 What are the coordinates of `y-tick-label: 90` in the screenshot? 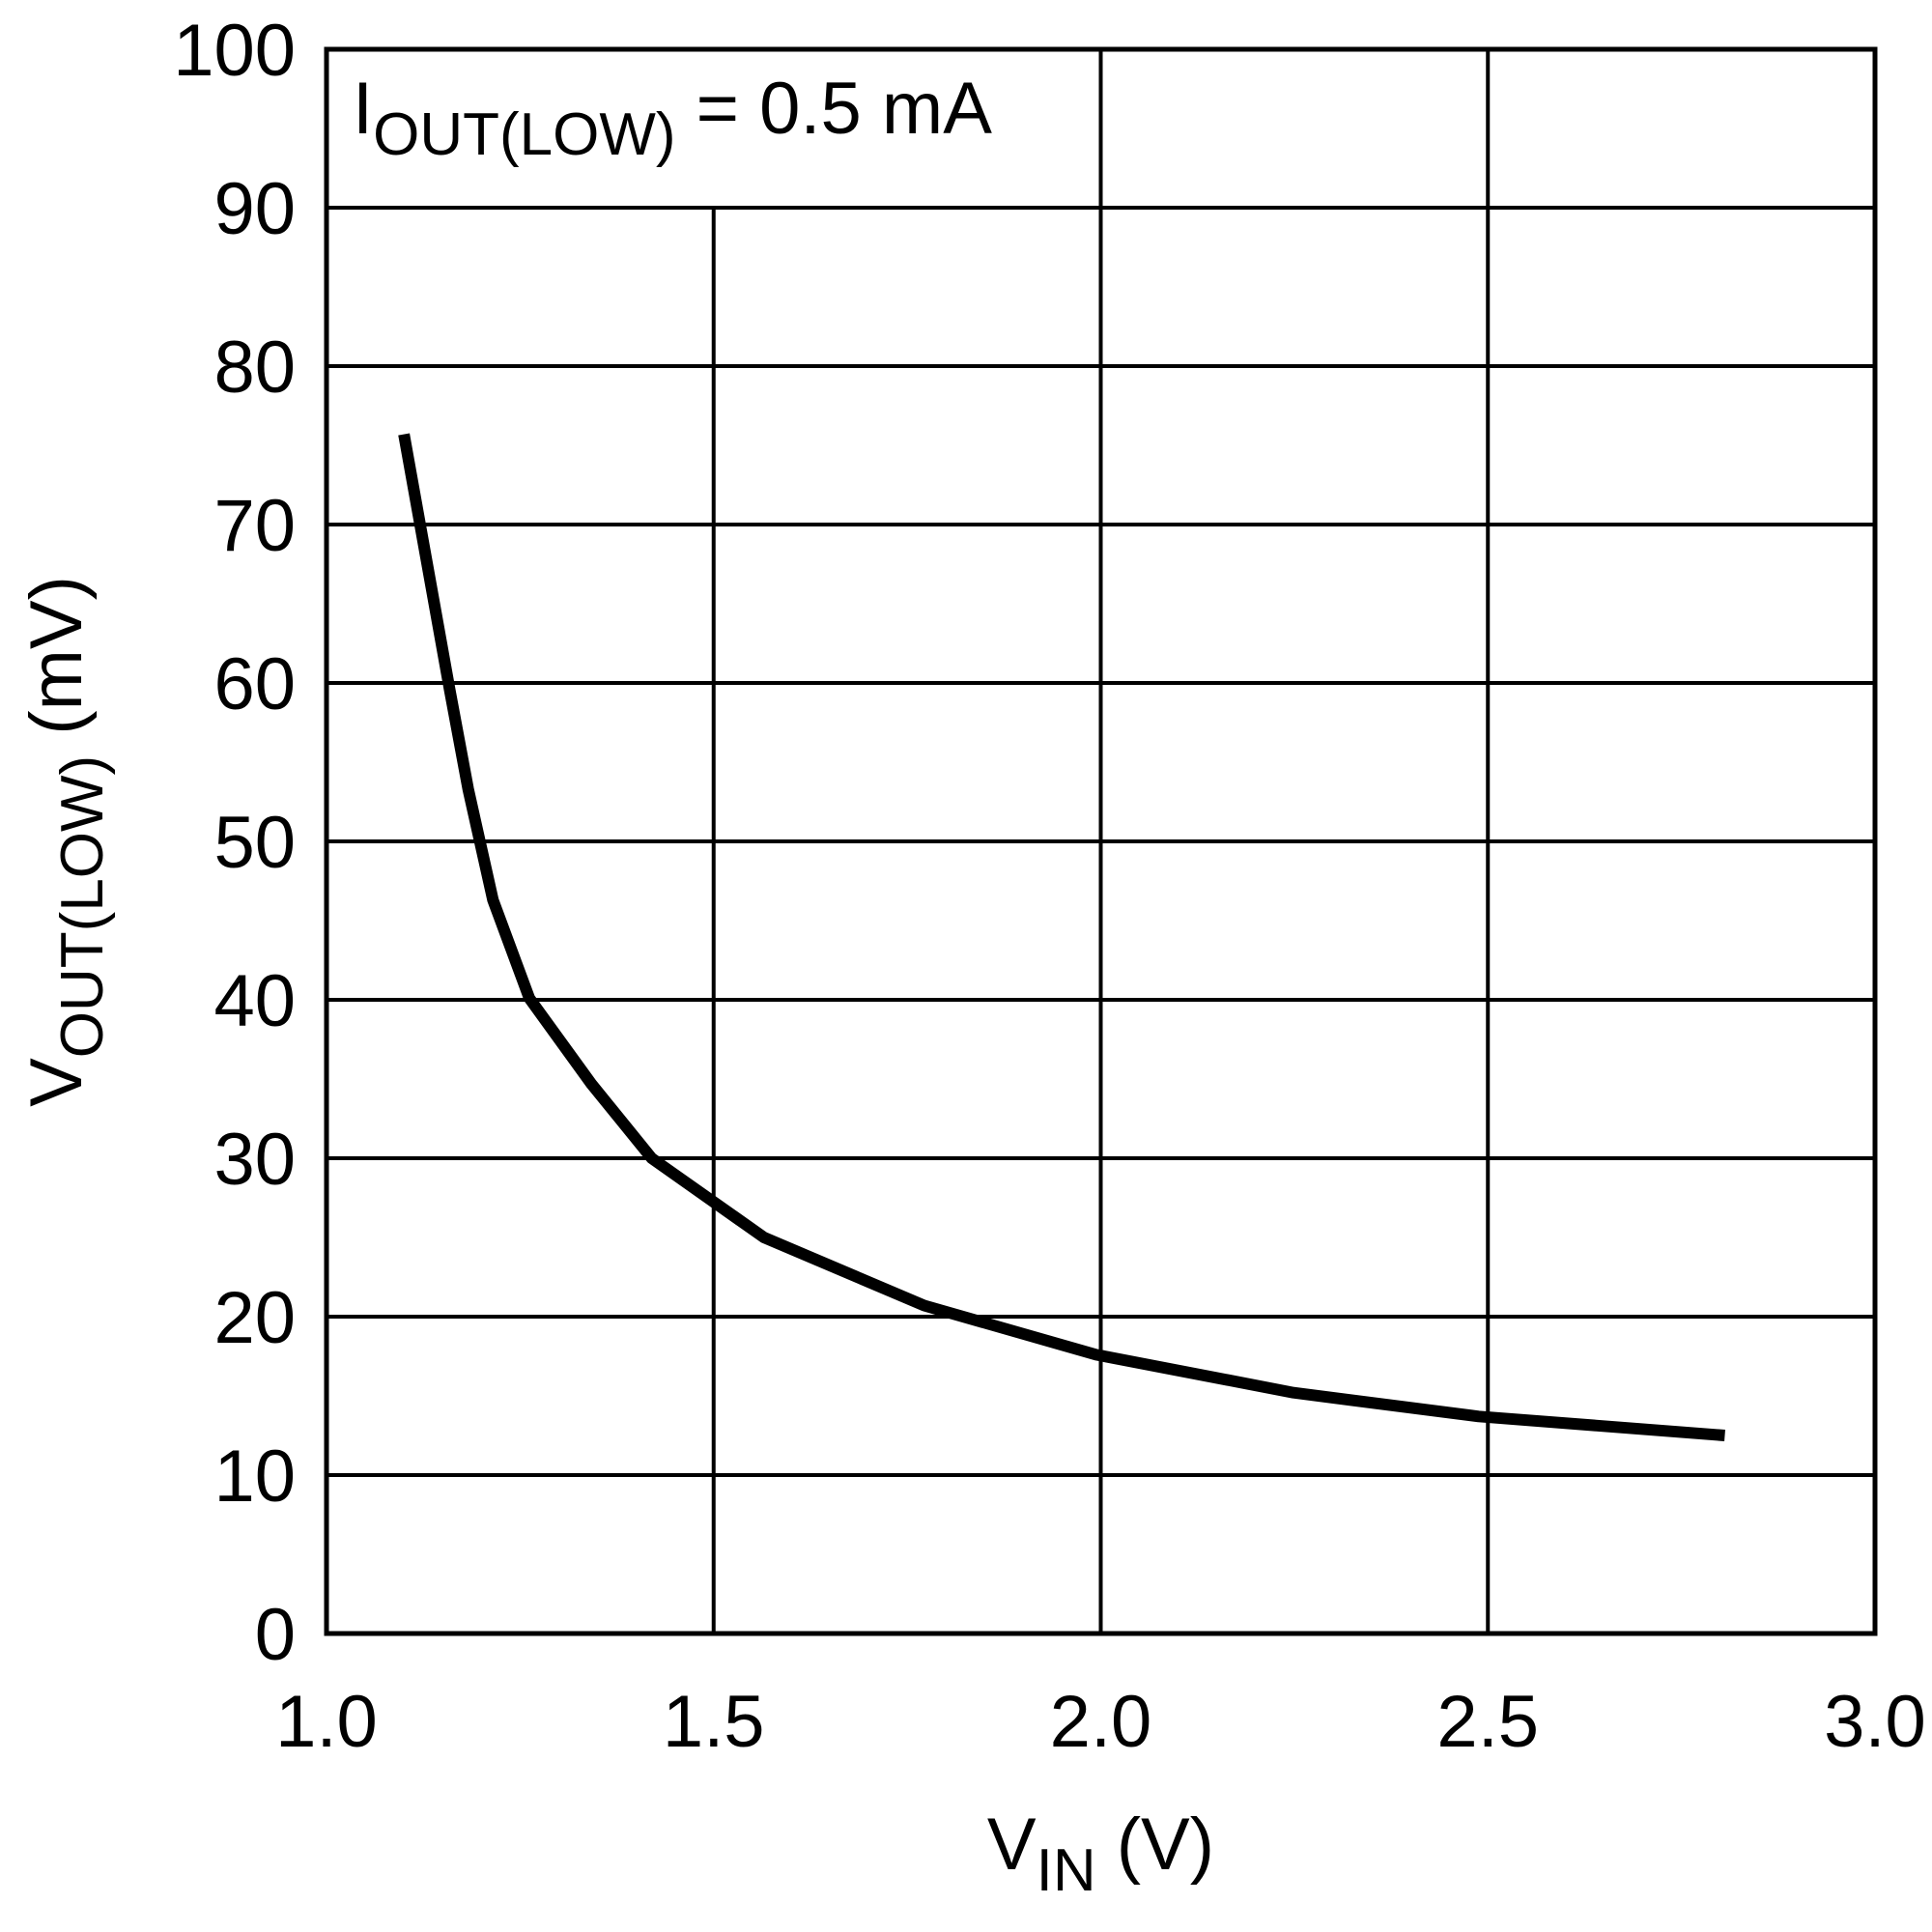 It's located at (254, 209).